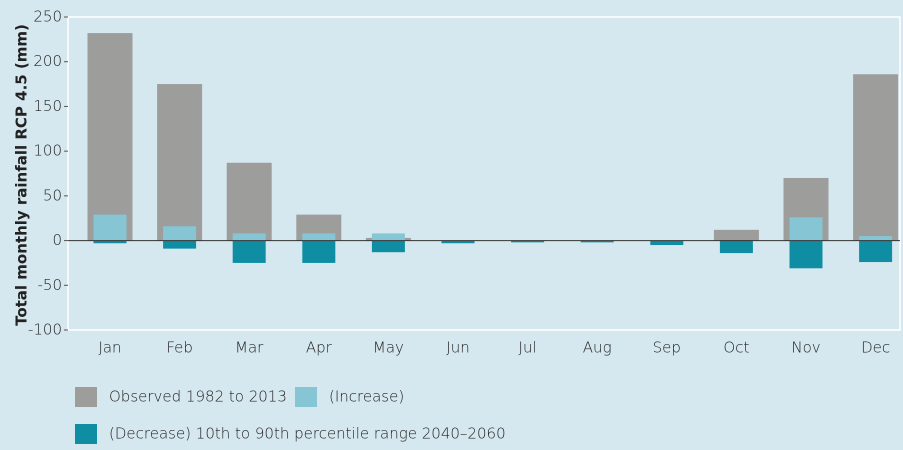  Describe the element at coordinates (45, 330) in the screenshot. I see `y-tick-label: -100` at that location.